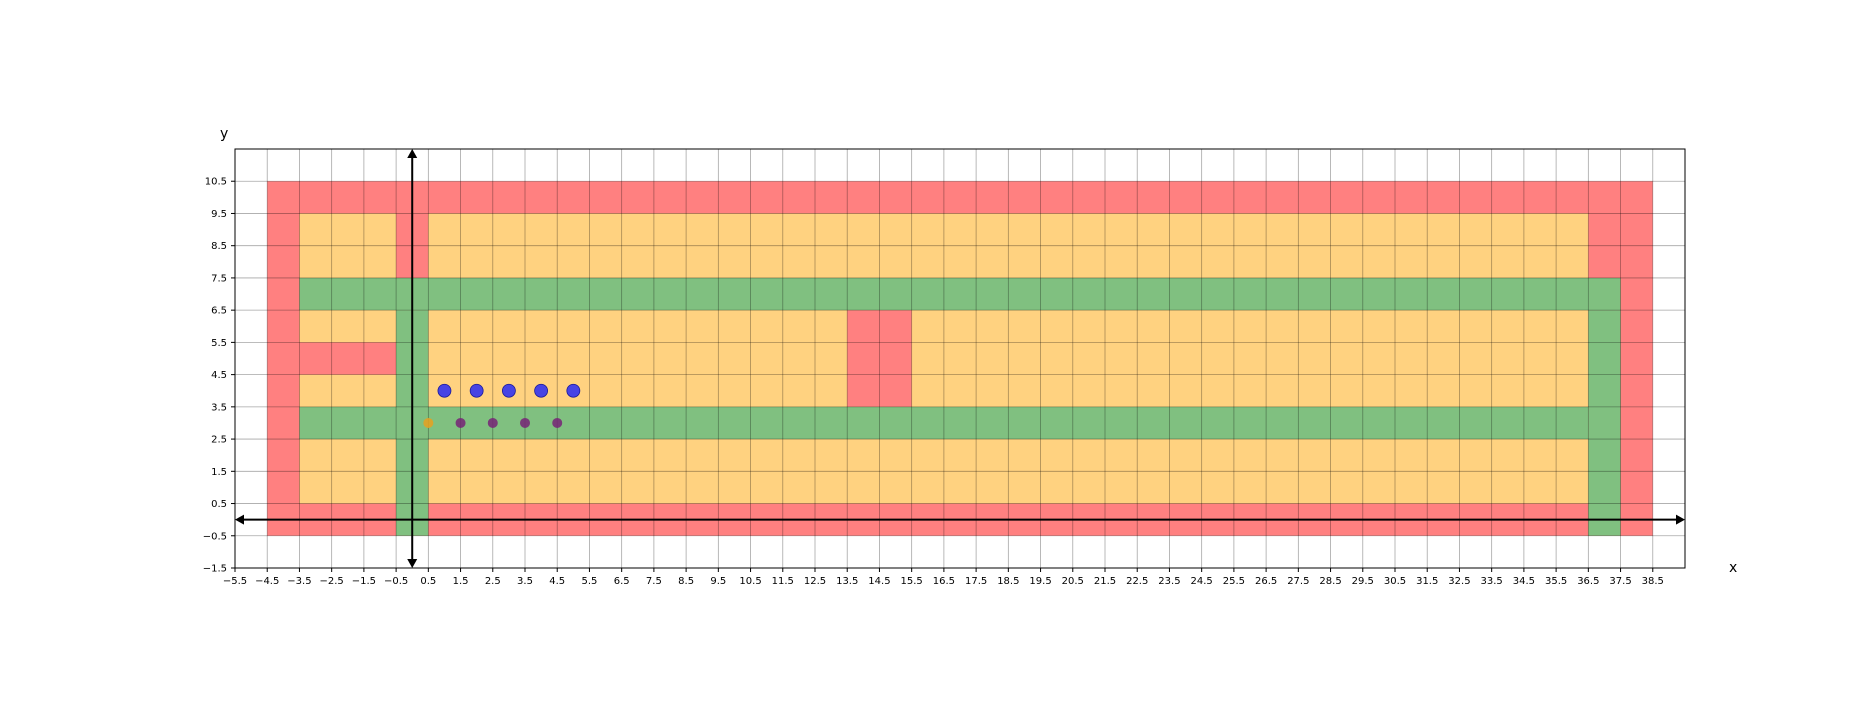 This screenshot has width=1872, height=720. I want to click on x-tick-label: −1.5, so click(364, 581).